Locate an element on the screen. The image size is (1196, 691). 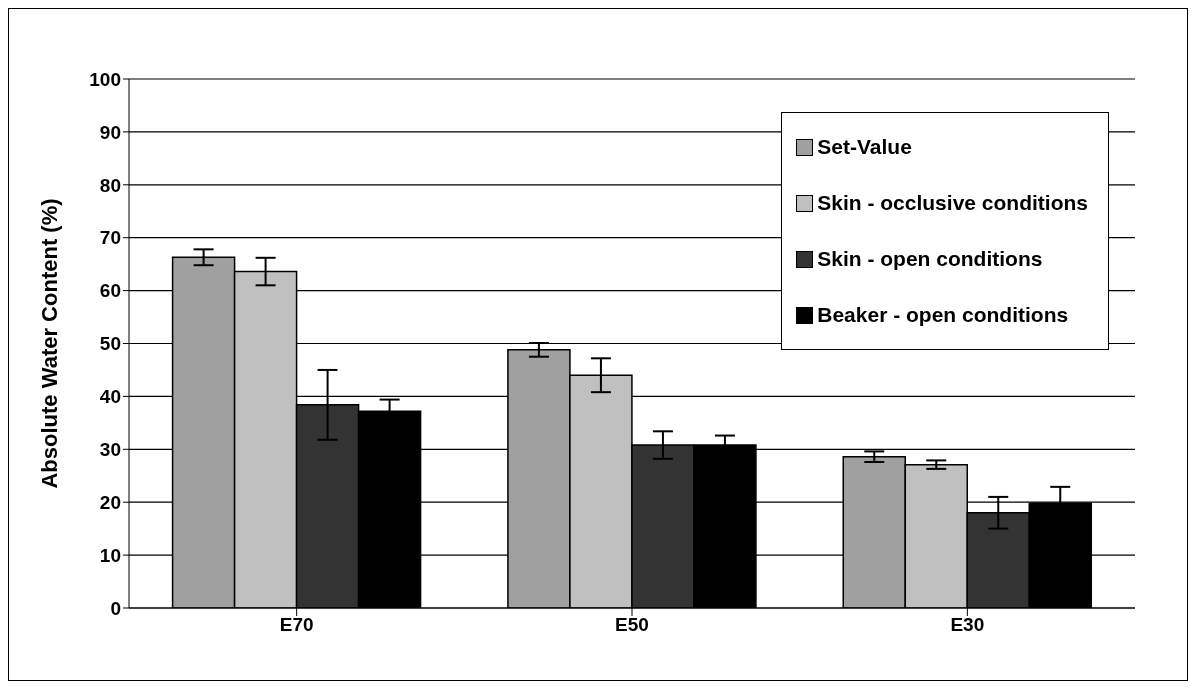
y-tick-label: 70 is located at coordinates (110, 238).